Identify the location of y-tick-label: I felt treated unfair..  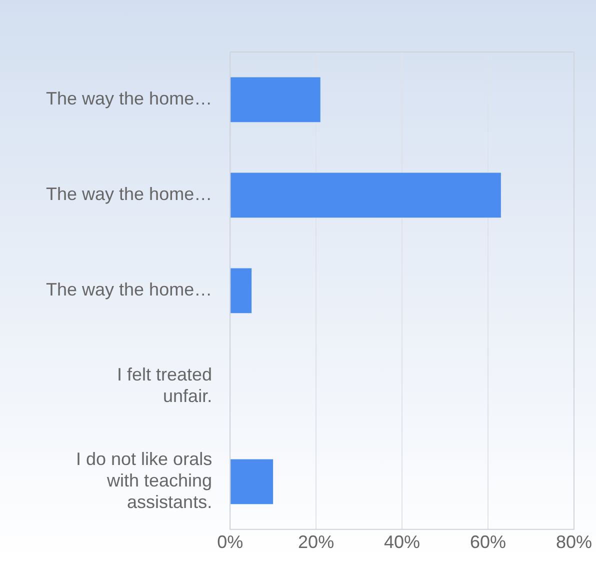
(164, 385).